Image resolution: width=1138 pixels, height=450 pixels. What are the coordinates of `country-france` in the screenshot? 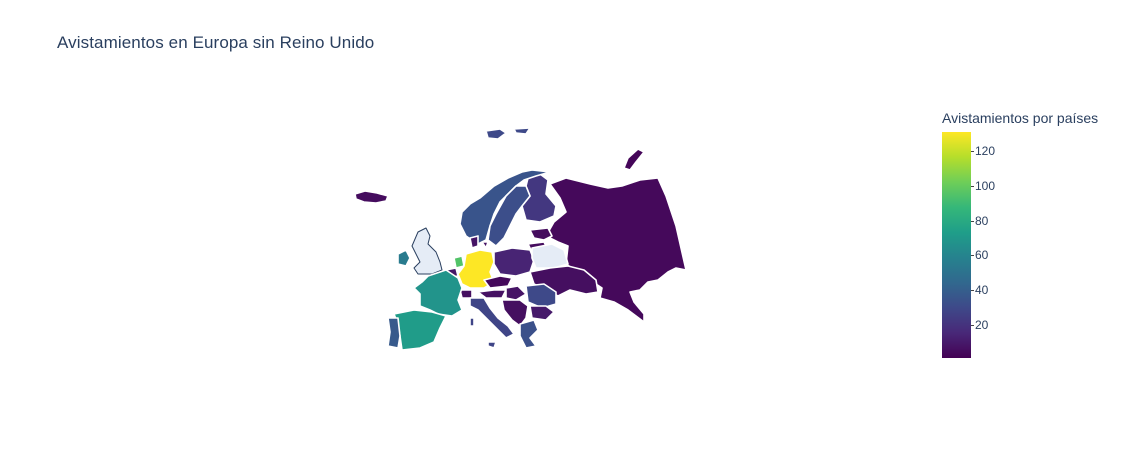 It's located at (438, 293).